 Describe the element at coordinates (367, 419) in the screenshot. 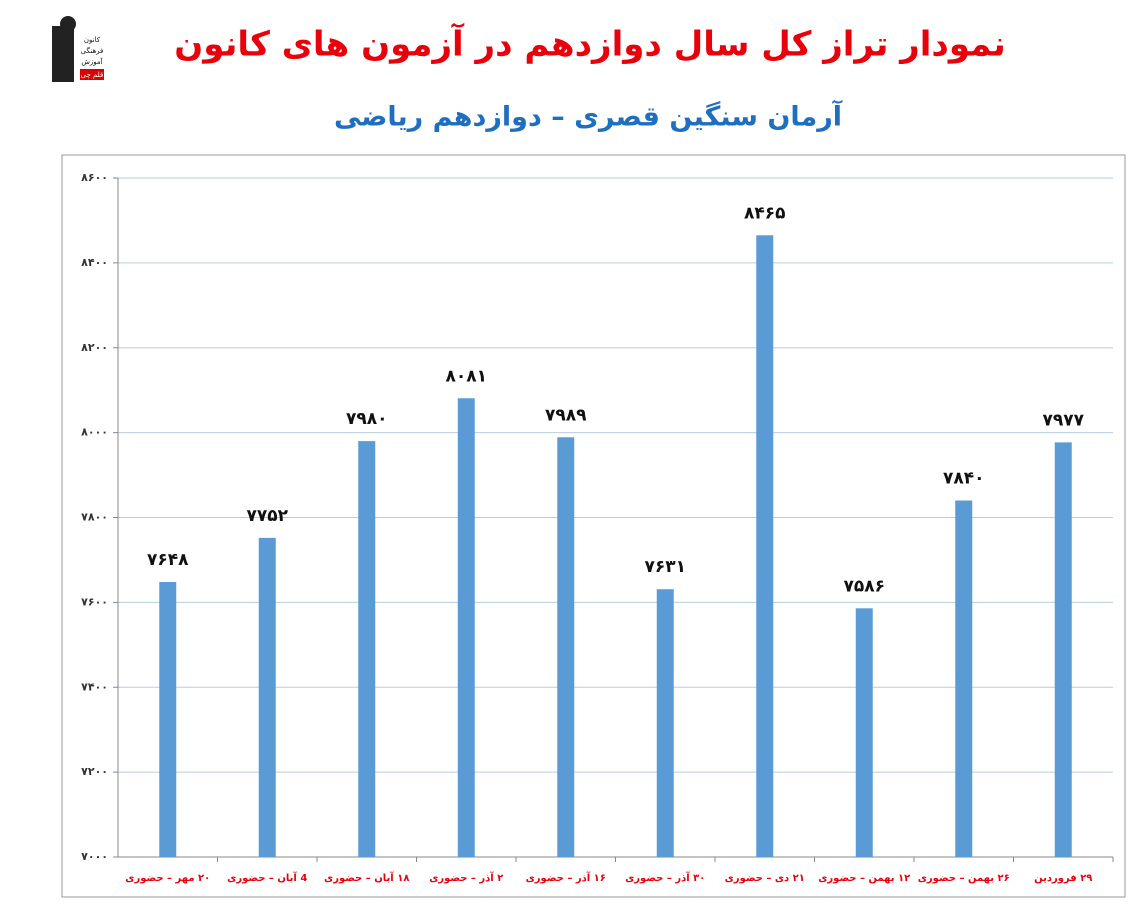

I see `value-label: ۷۹۸۰` at that location.